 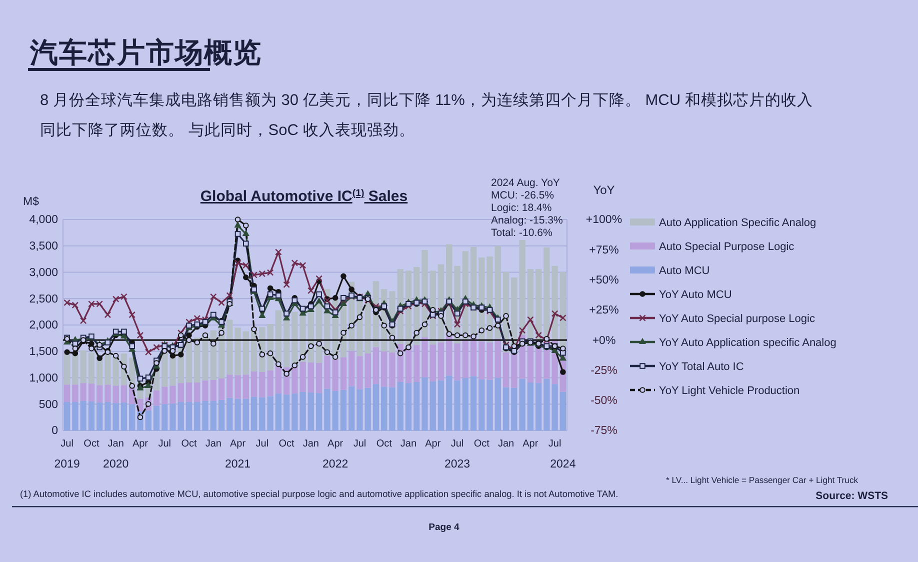 What do you see at coordinates (116, 454) in the screenshot?
I see `x-tick-label: Jan 2020` at bounding box center [116, 454].